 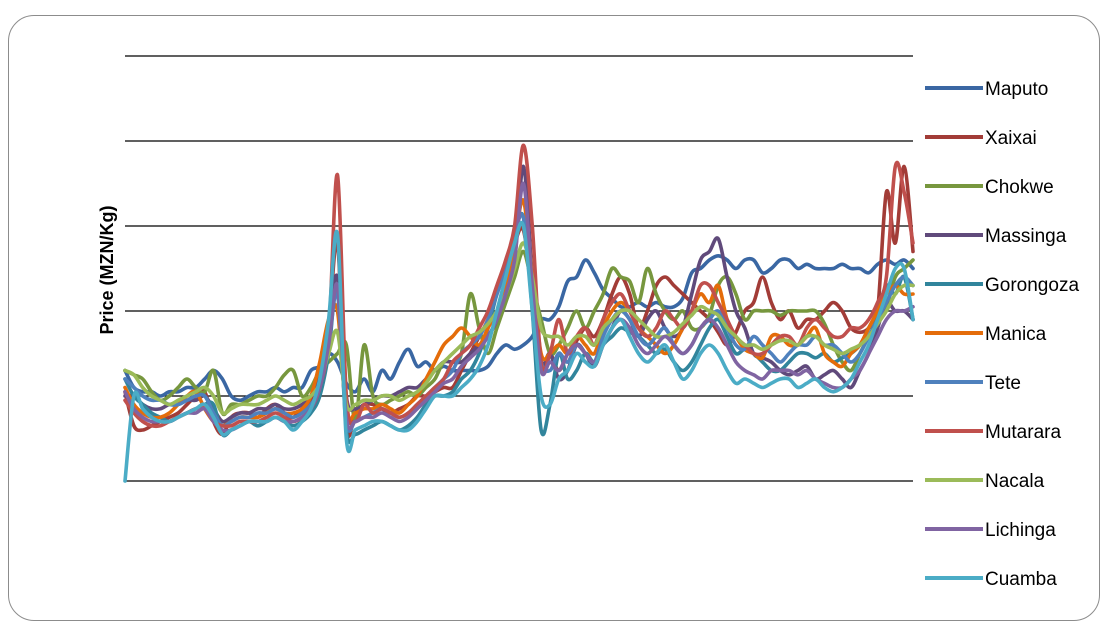 I want to click on legend-label: Gorongoza, so click(x=1032, y=285).